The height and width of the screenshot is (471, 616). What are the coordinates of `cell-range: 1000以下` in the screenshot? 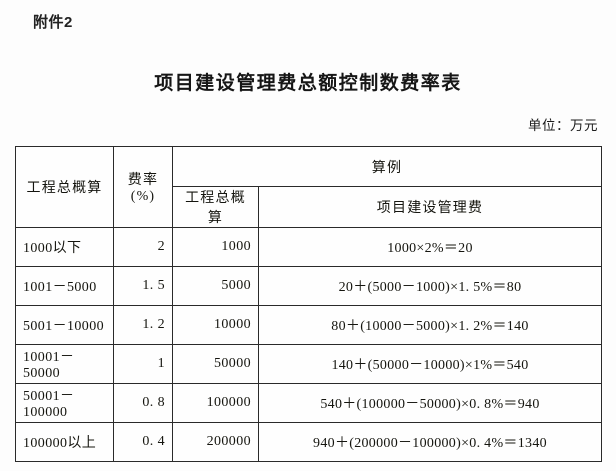 It's located at (64, 247).